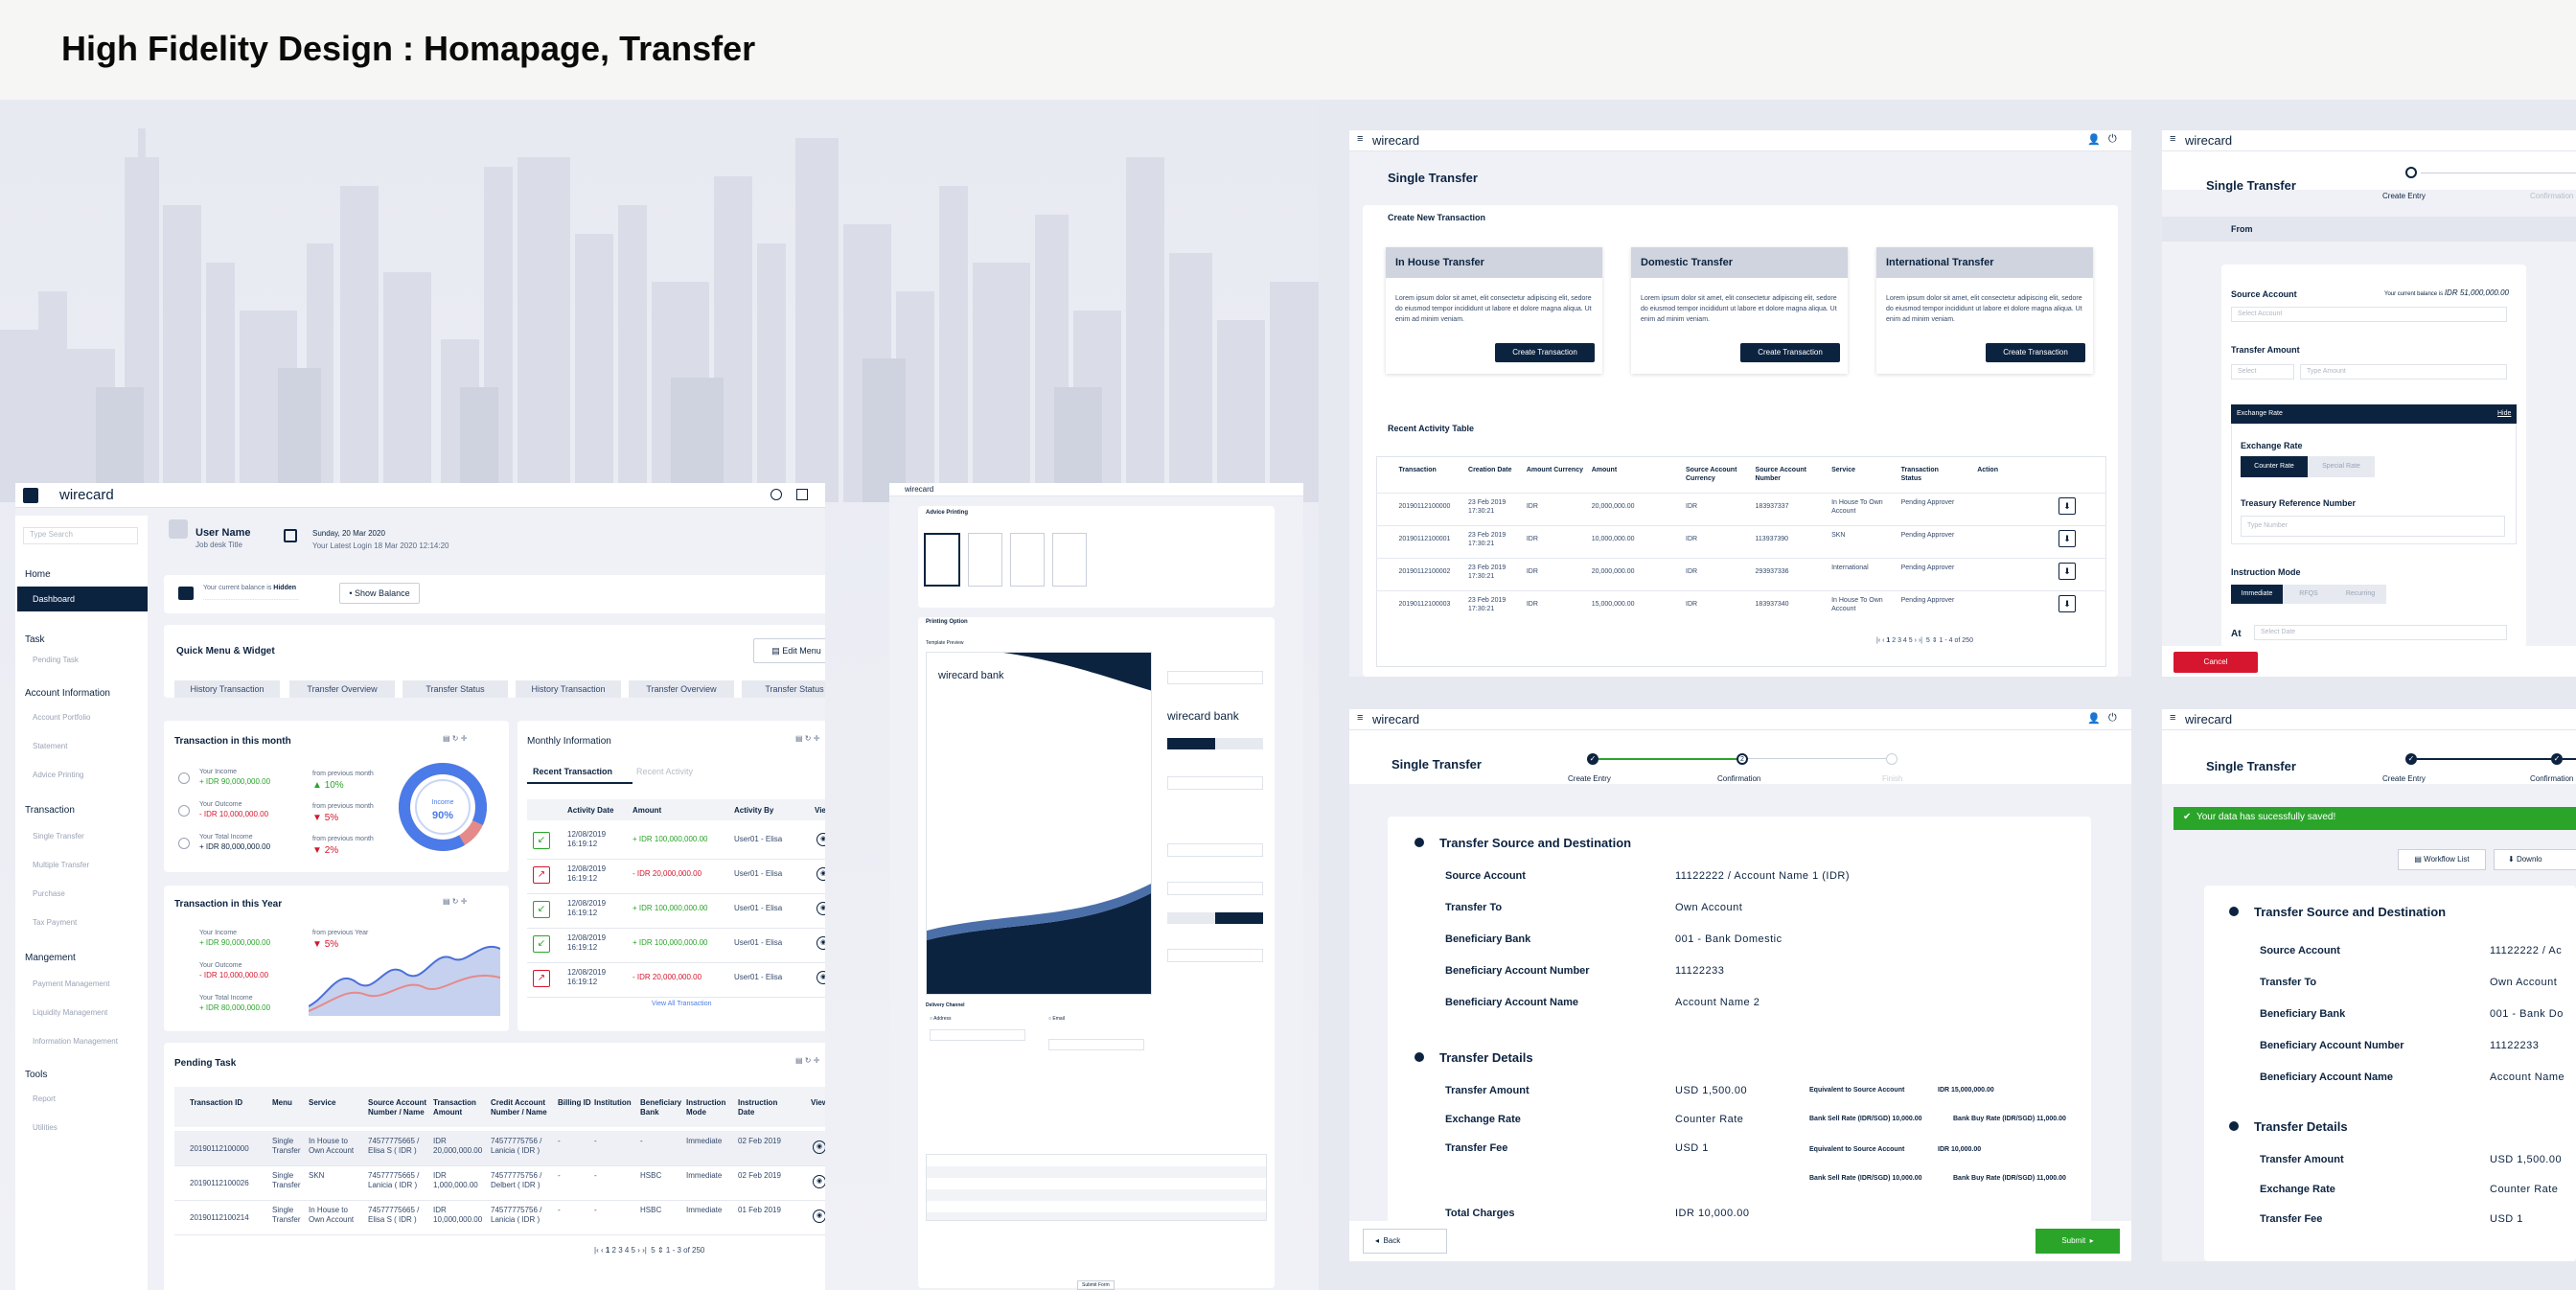 The height and width of the screenshot is (1290, 2576). I want to click on sidebar-item-home: Home, so click(38, 574).